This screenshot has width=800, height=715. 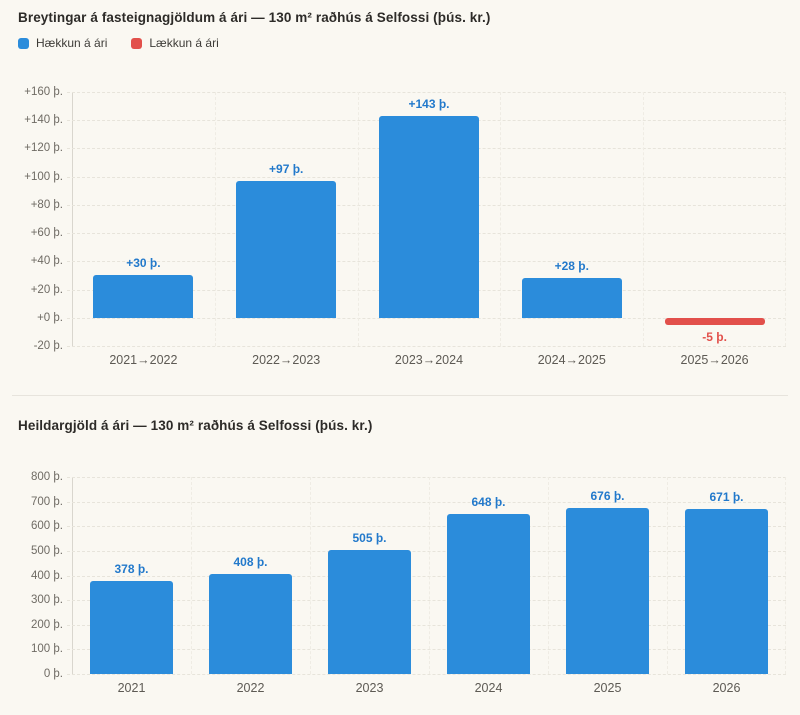 I want to click on bar-value-label: 671 þ., so click(x=726, y=496).